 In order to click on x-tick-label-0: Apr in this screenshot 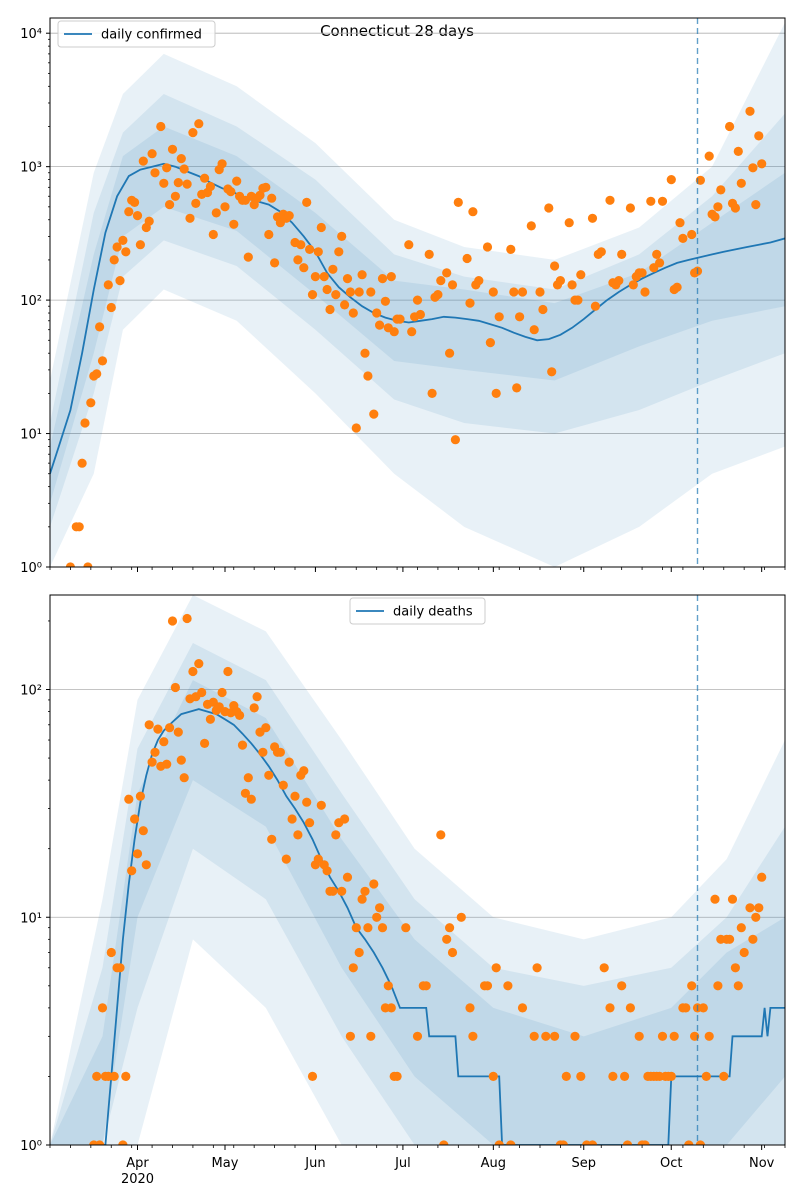, I will do `click(137, 1163)`.